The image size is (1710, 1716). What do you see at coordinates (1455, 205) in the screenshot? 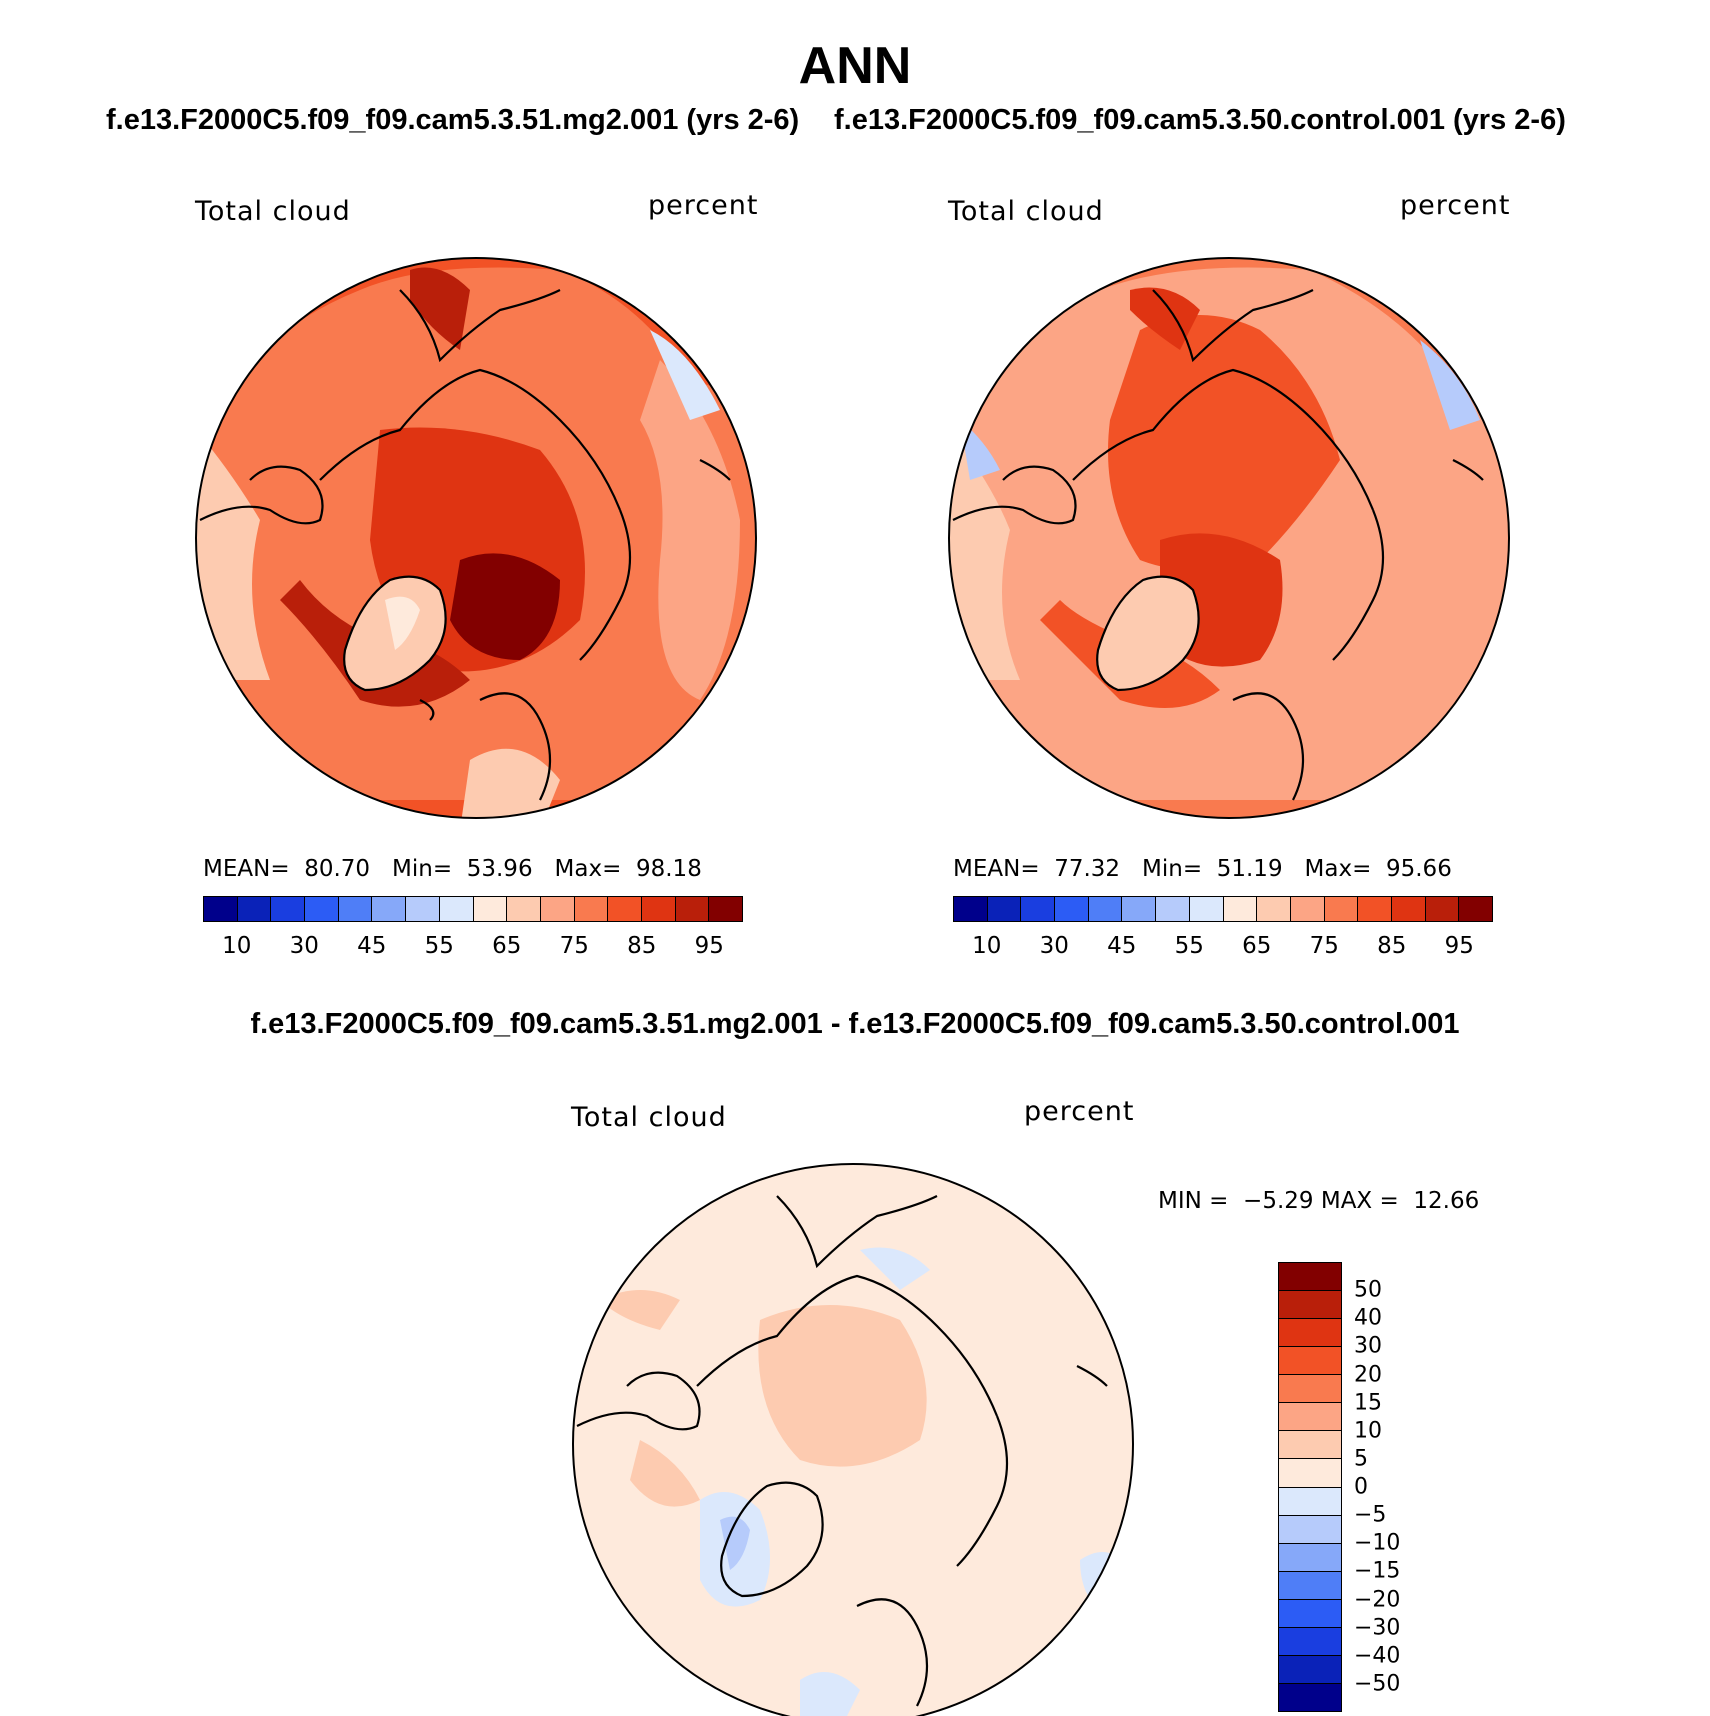
I see `units-label-right: percent` at bounding box center [1455, 205].